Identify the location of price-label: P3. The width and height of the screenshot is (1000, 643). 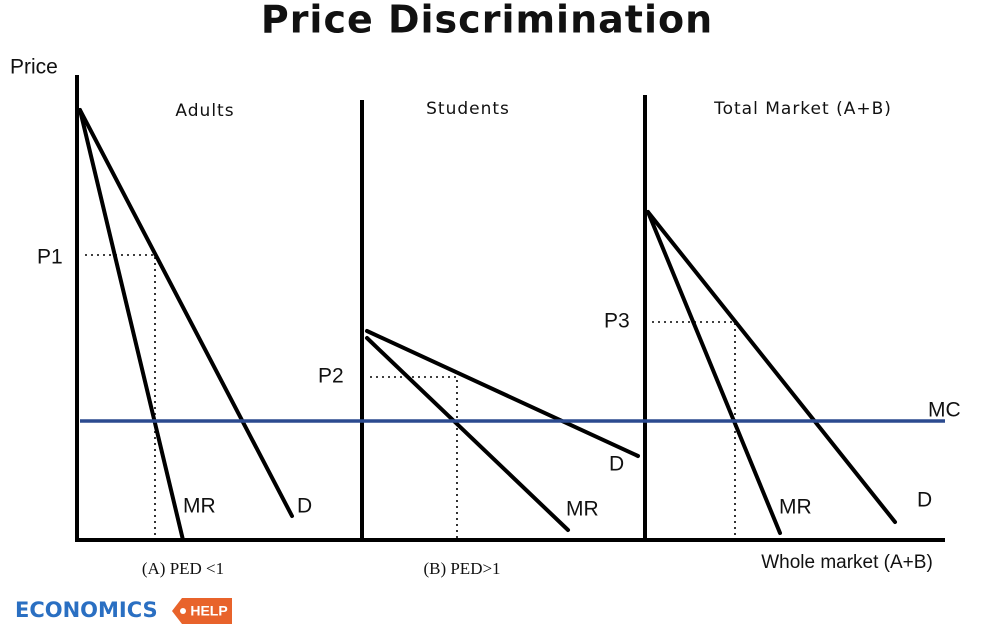
(617, 321).